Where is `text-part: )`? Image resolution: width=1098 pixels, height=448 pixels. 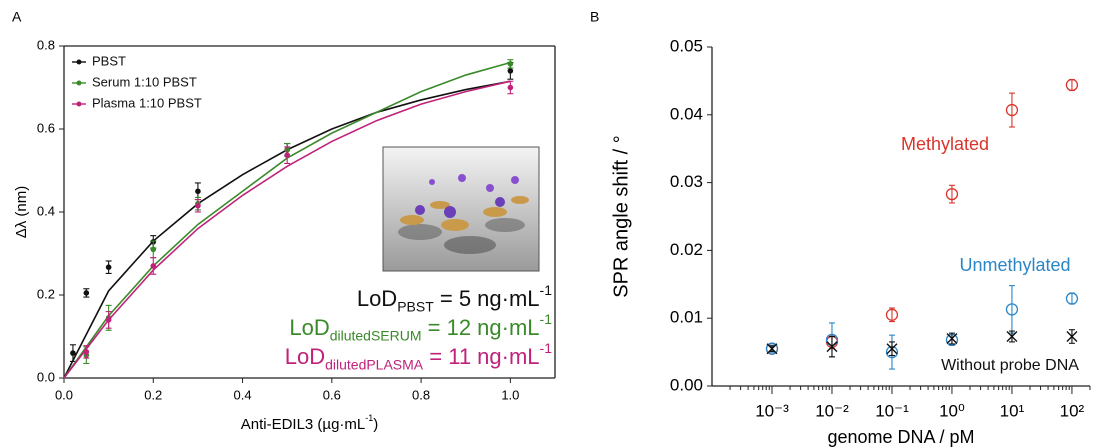
text-part: ) is located at coordinates (375, 424).